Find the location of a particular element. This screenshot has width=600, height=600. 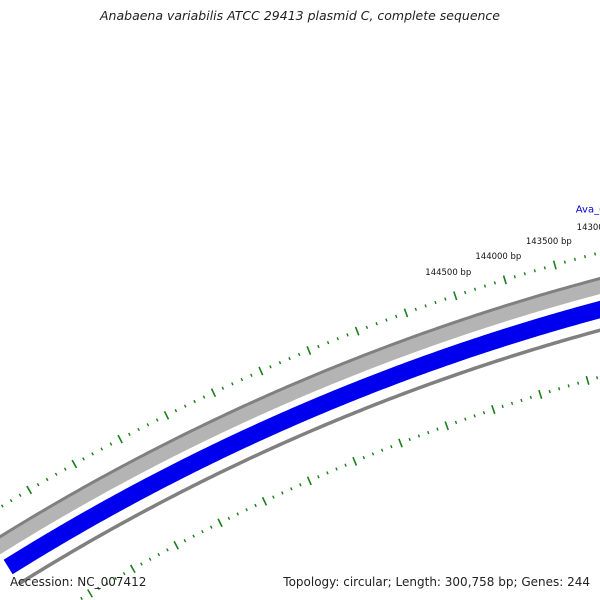

scale-label: 143000 bp is located at coordinates (588, 228).